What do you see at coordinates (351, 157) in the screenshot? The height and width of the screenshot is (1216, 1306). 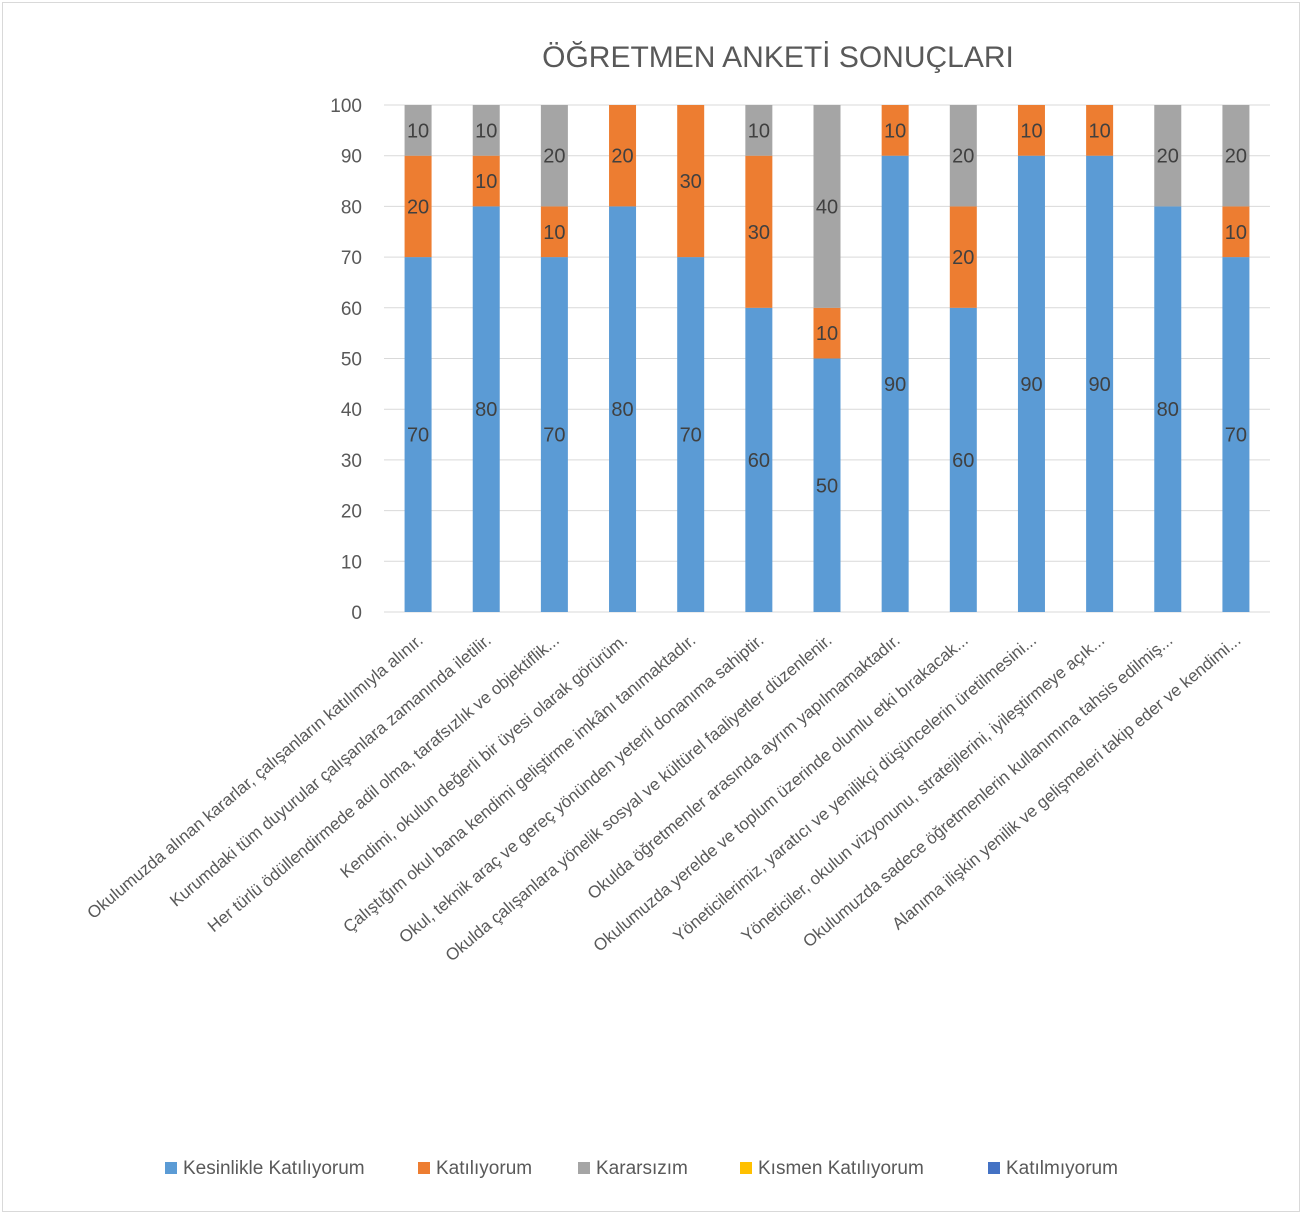 I see `y-tick-label: 90` at bounding box center [351, 157].